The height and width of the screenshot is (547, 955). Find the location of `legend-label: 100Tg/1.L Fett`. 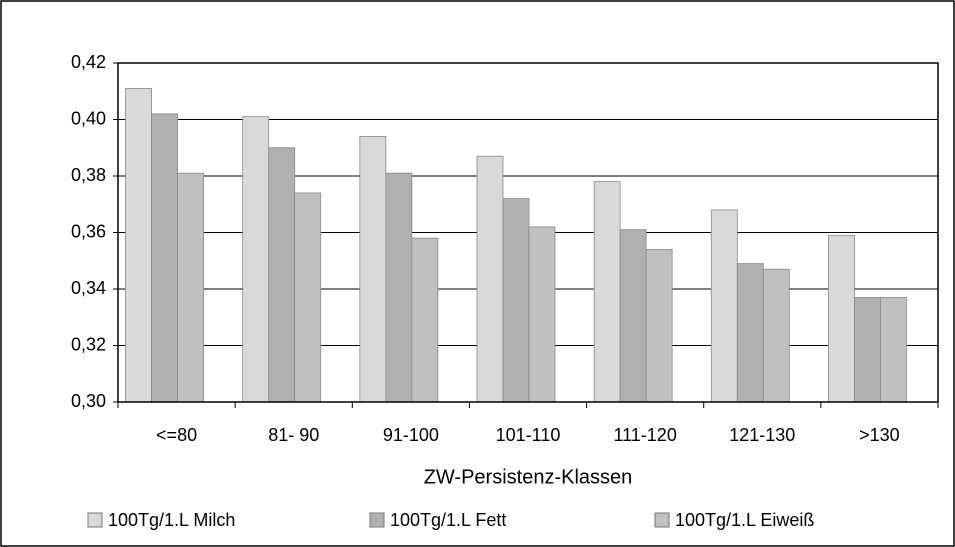

legend-label: 100Tg/1.L Fett is located at coordinates (448, 520).